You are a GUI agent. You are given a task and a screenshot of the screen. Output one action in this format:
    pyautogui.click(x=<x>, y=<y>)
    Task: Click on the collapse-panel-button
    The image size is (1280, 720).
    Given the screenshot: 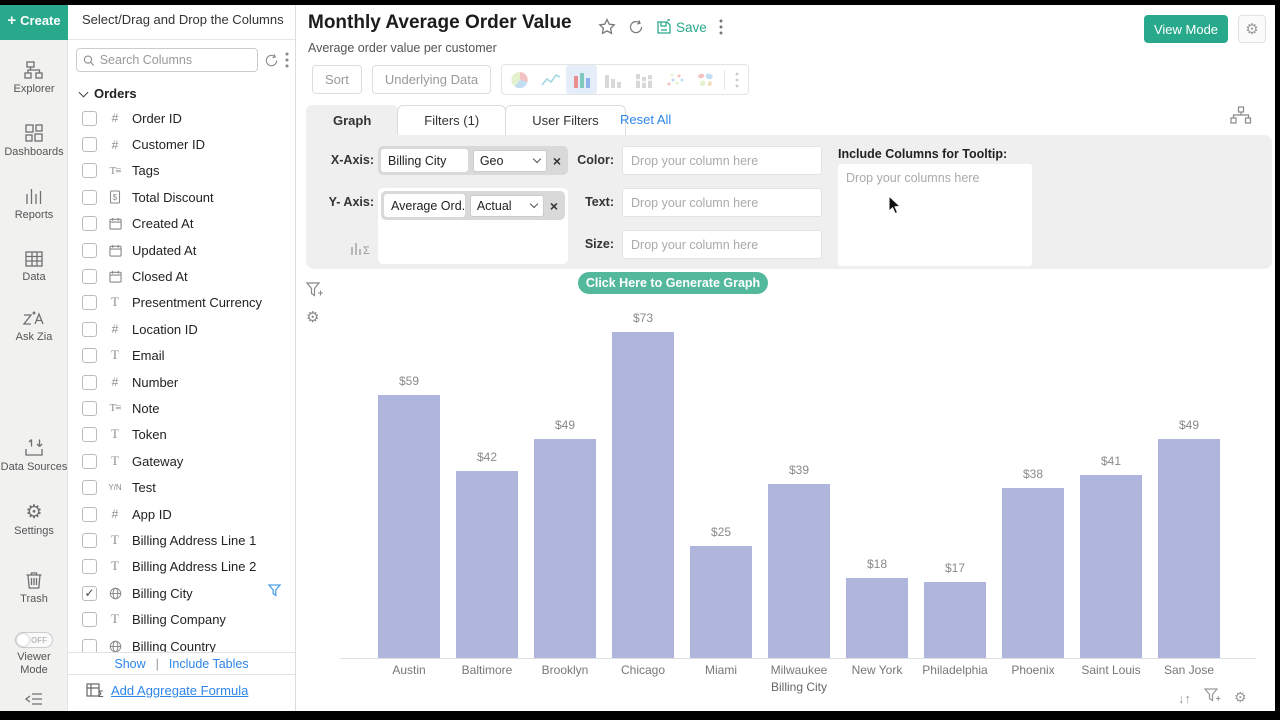 What is the action you would take?
    pyautogui.click(x=34, y=699)
    